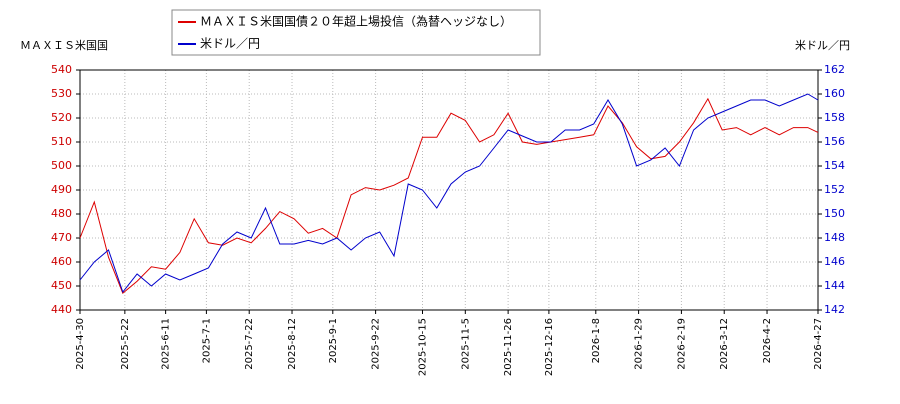  I want to click on x-tick-label: 2025-11-5, so click(465, 344).